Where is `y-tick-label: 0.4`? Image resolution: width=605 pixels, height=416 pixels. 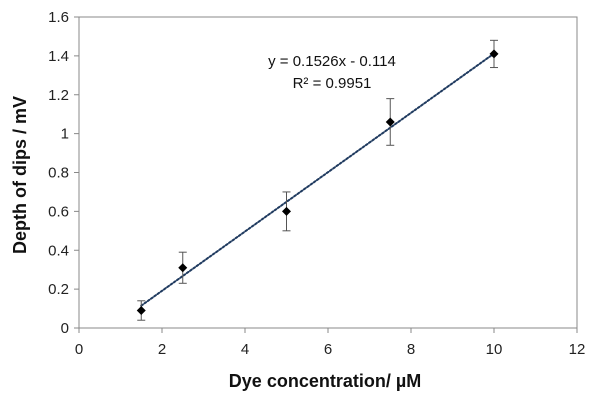 y-tick-label: 0.4 is located at coordinates (58, 250).